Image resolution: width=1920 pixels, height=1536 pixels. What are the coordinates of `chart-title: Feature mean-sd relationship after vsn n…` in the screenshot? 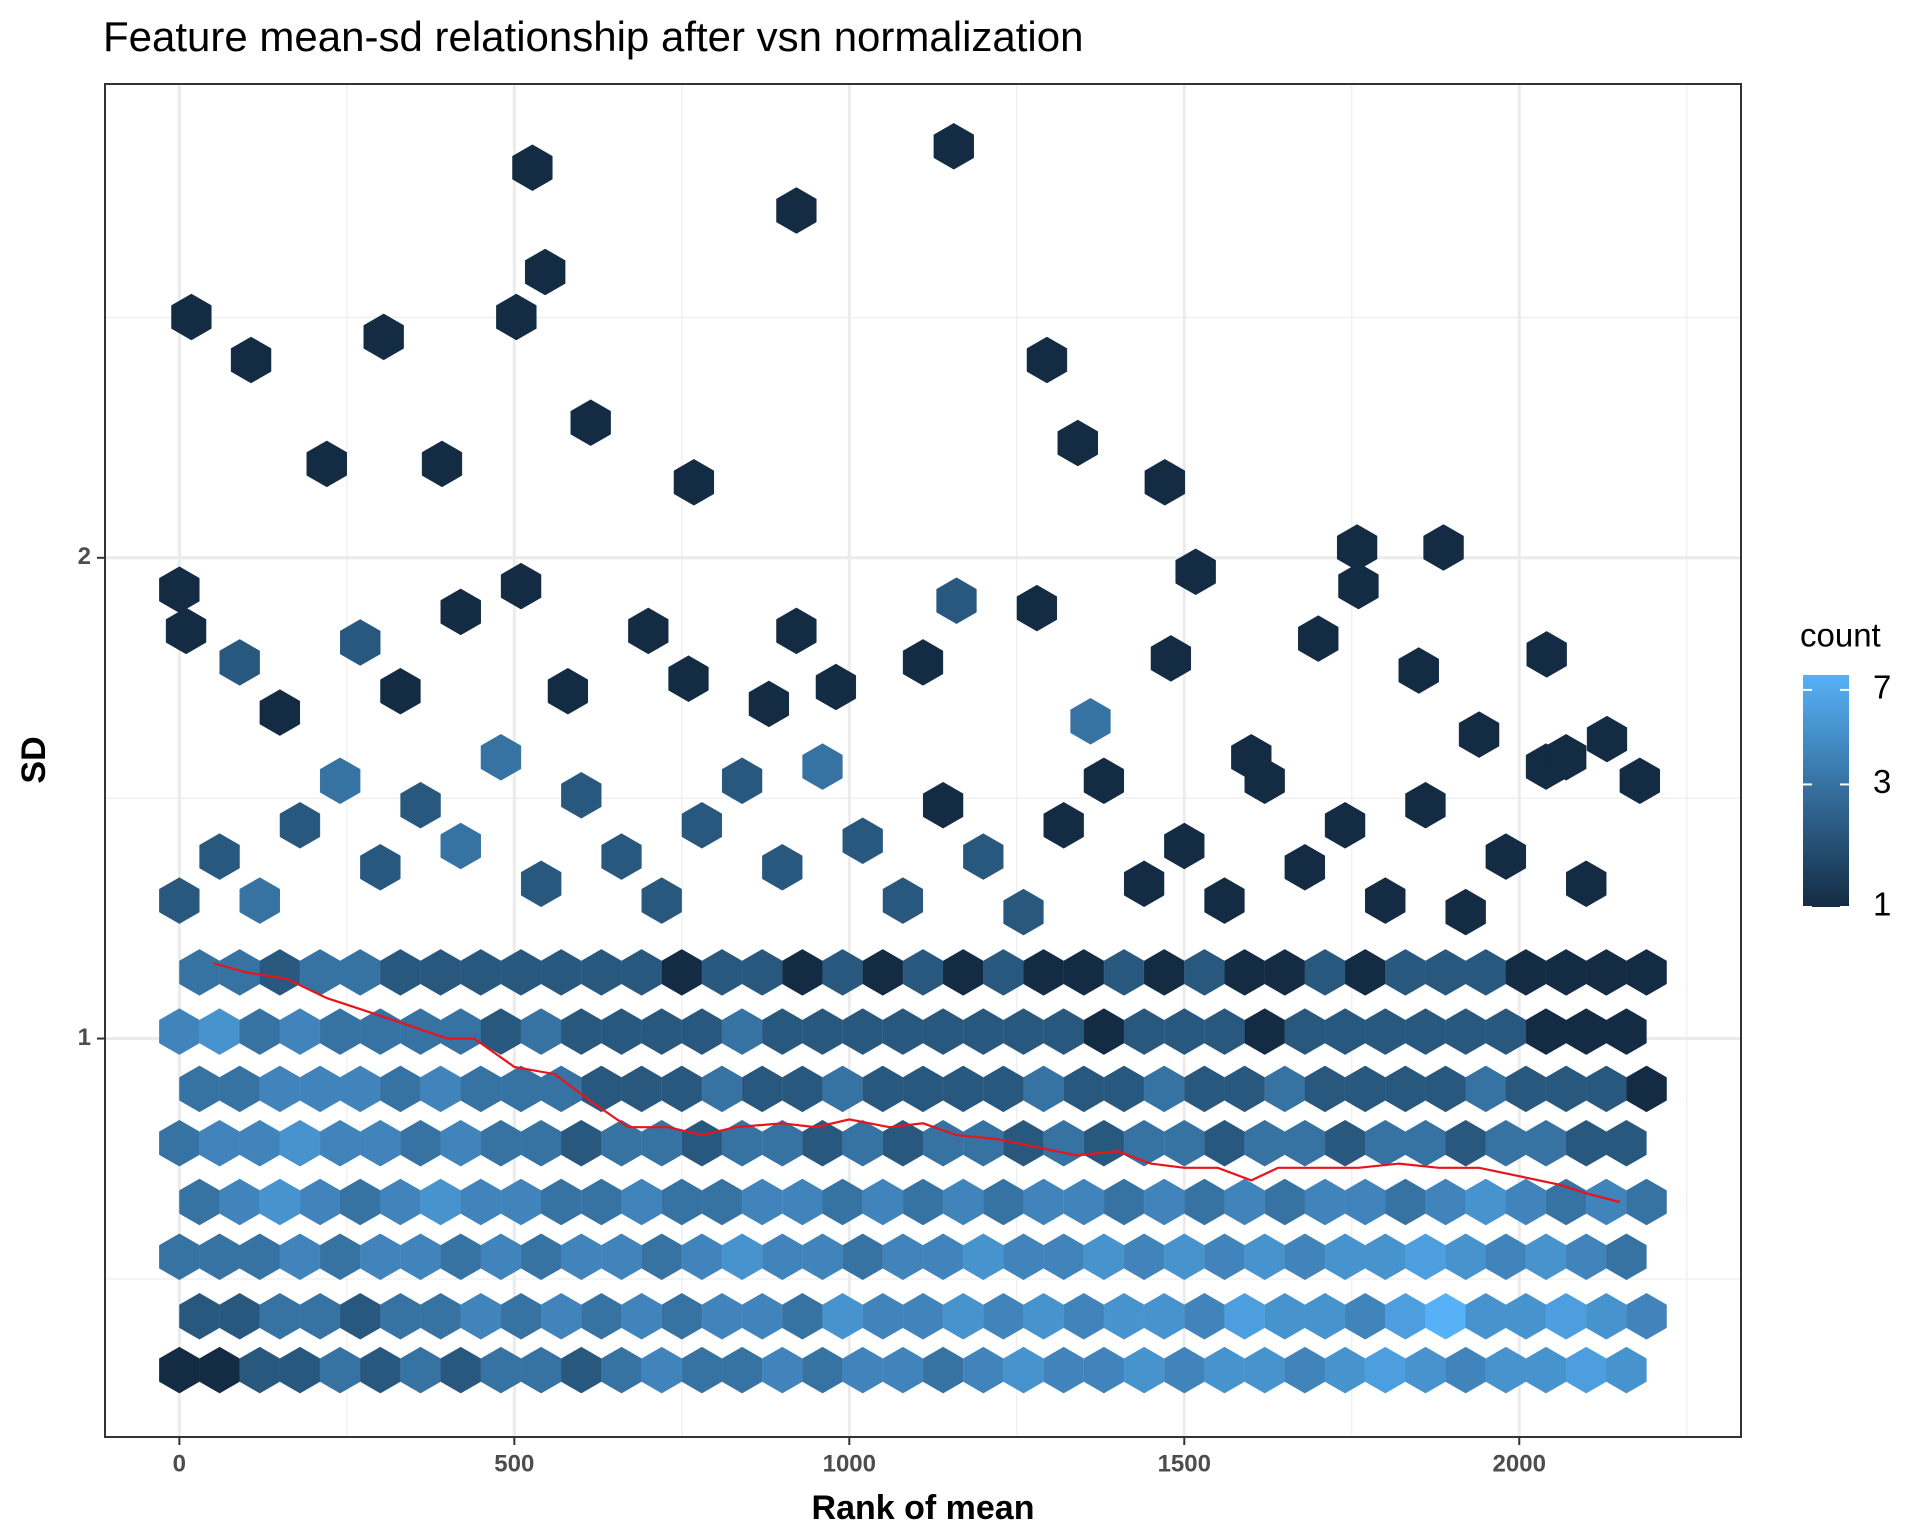 It's located at (593, 36).